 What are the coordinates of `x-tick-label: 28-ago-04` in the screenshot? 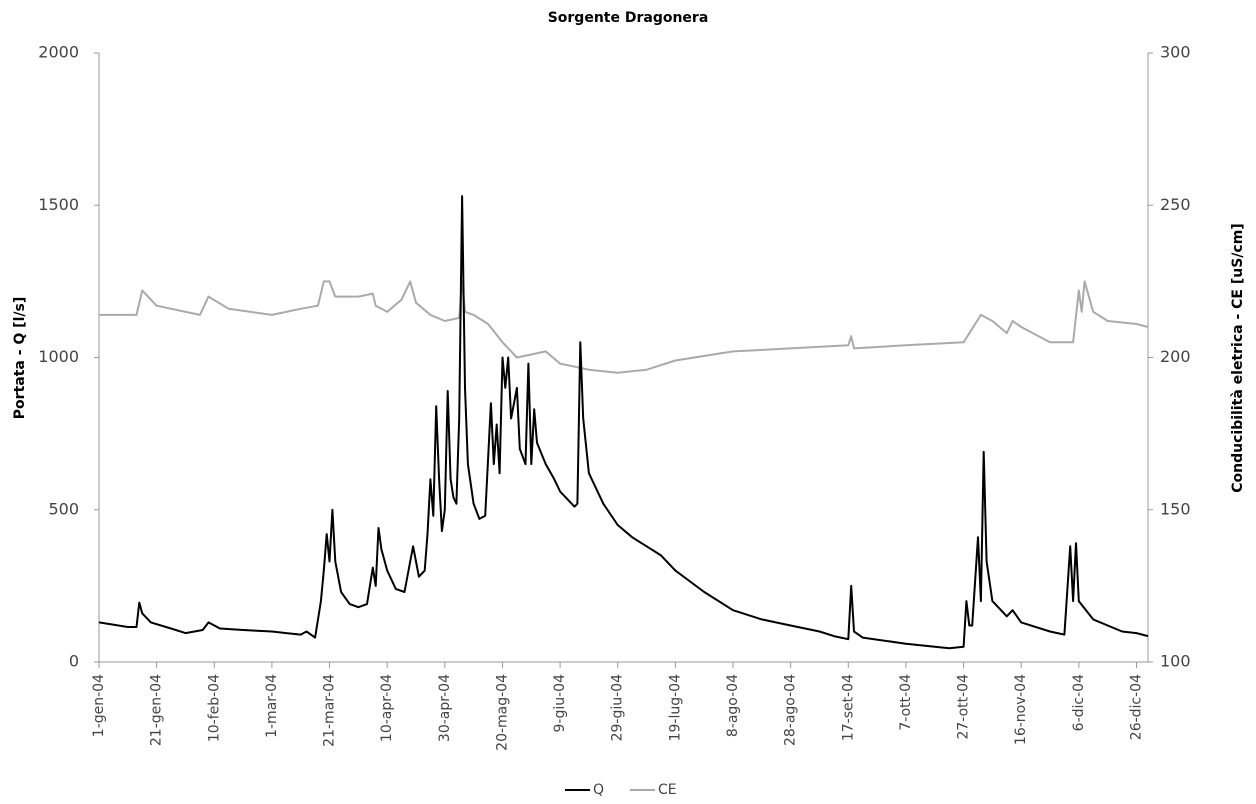 It's located at (791, 710).